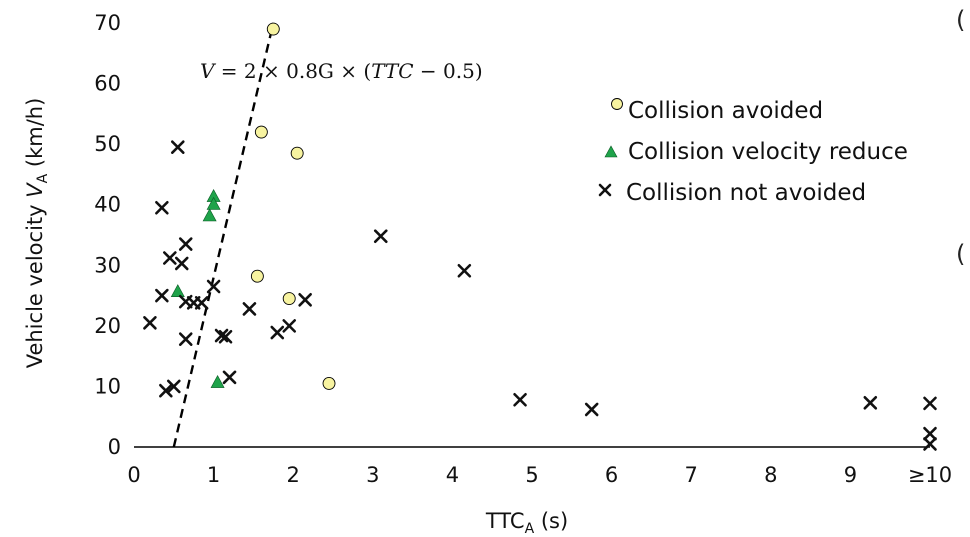 This screenshot has width=970, height=537. What do you see at coordinates (960, 20) in the screenshot?
I see `edge-glyph-top: (` at bounding box center [960, 20].